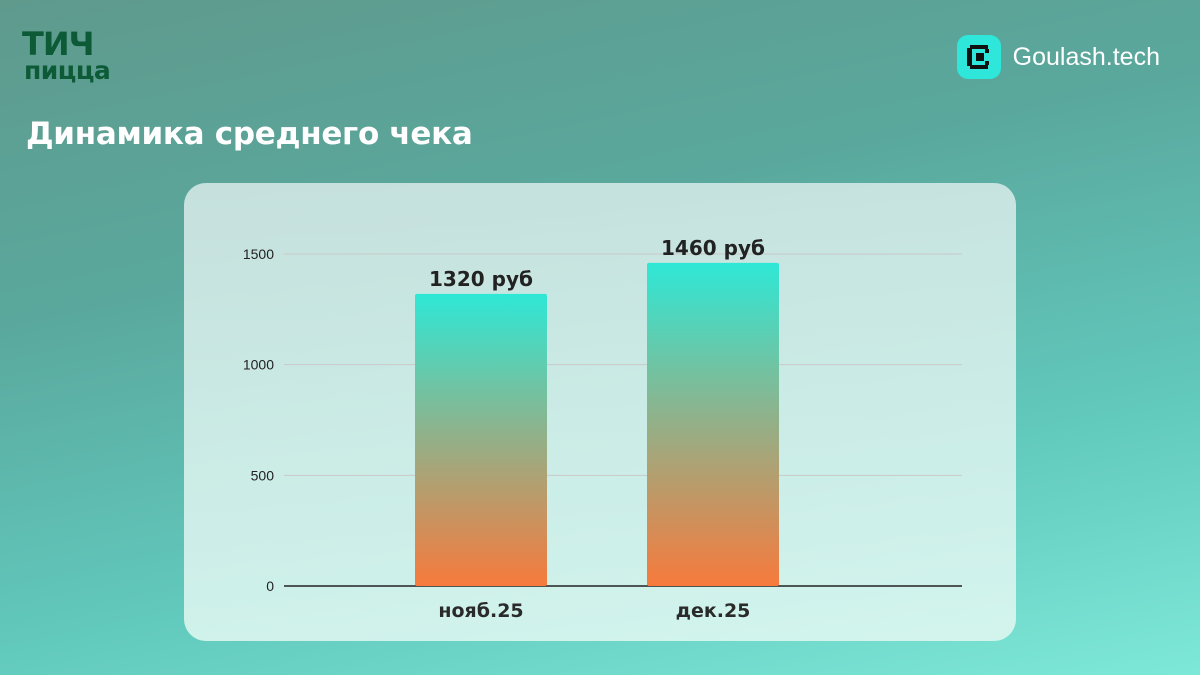 Image resolution: width=1200 pixels, height=675 pixels. Describe the element at coordinates (713, 611) in the screenshot. I see `x-category-label: дек.25` at that location.